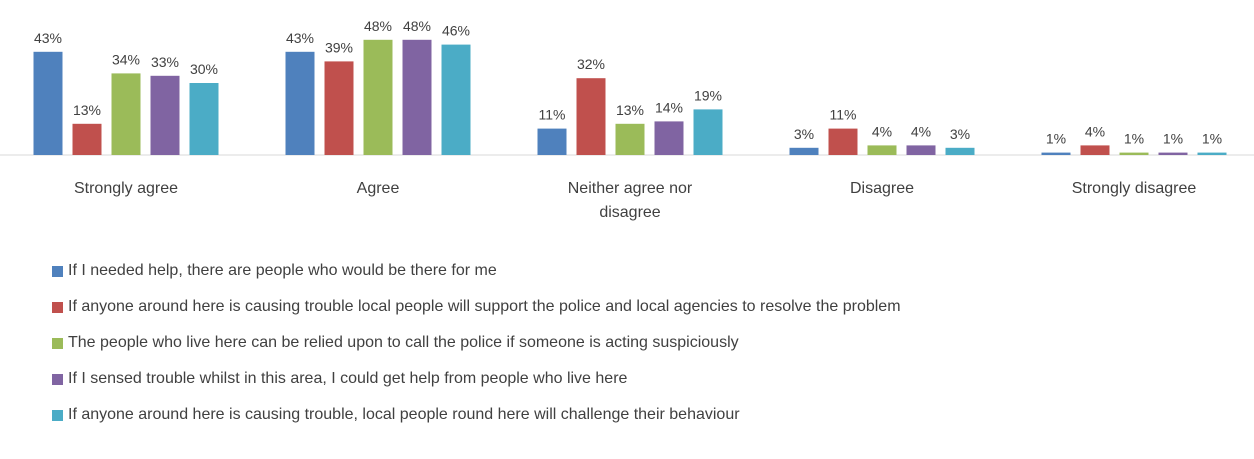  What do you see at coordinates (378, 188) in the screenshot?
I see `category-label: Agree` at bounding box center [378, 188].